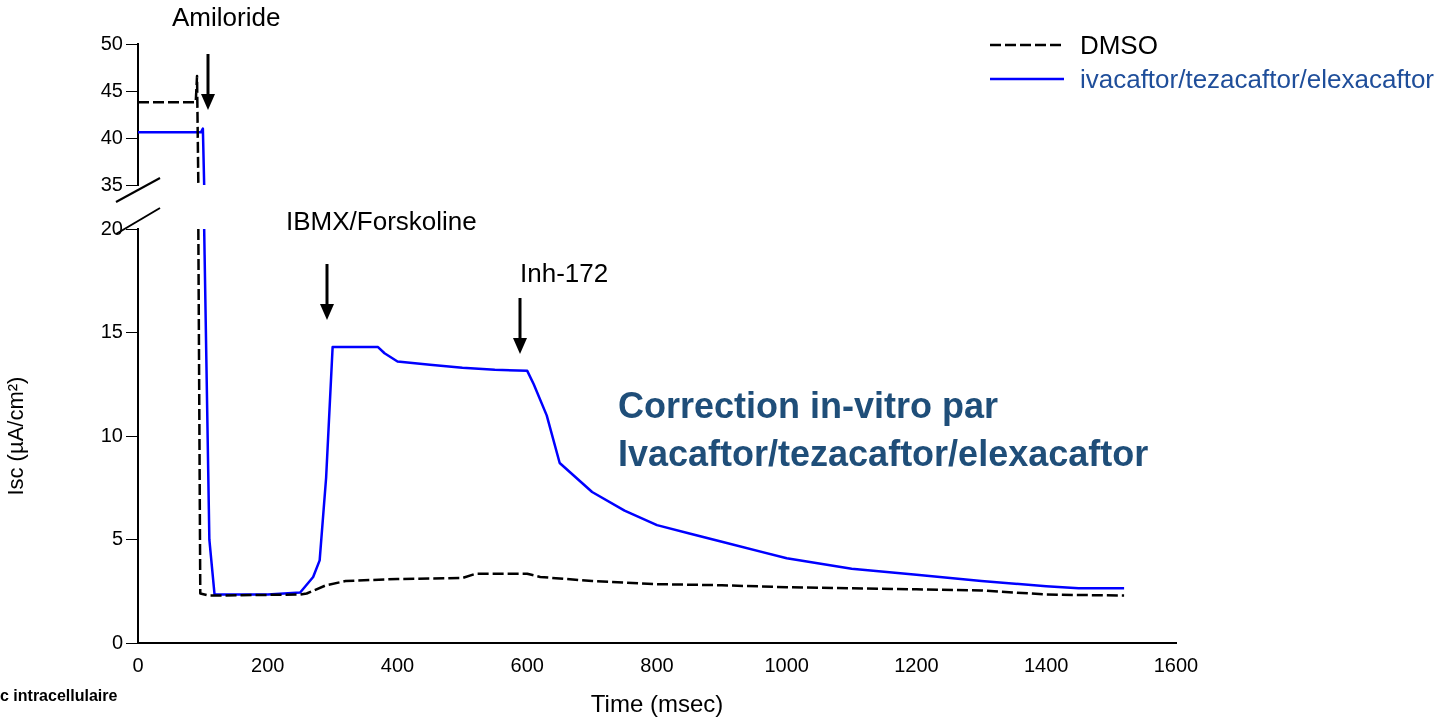 The height and width of the screenshot is (724, 1452). I want to click on x-tick-label: 800, so click(657, 664).